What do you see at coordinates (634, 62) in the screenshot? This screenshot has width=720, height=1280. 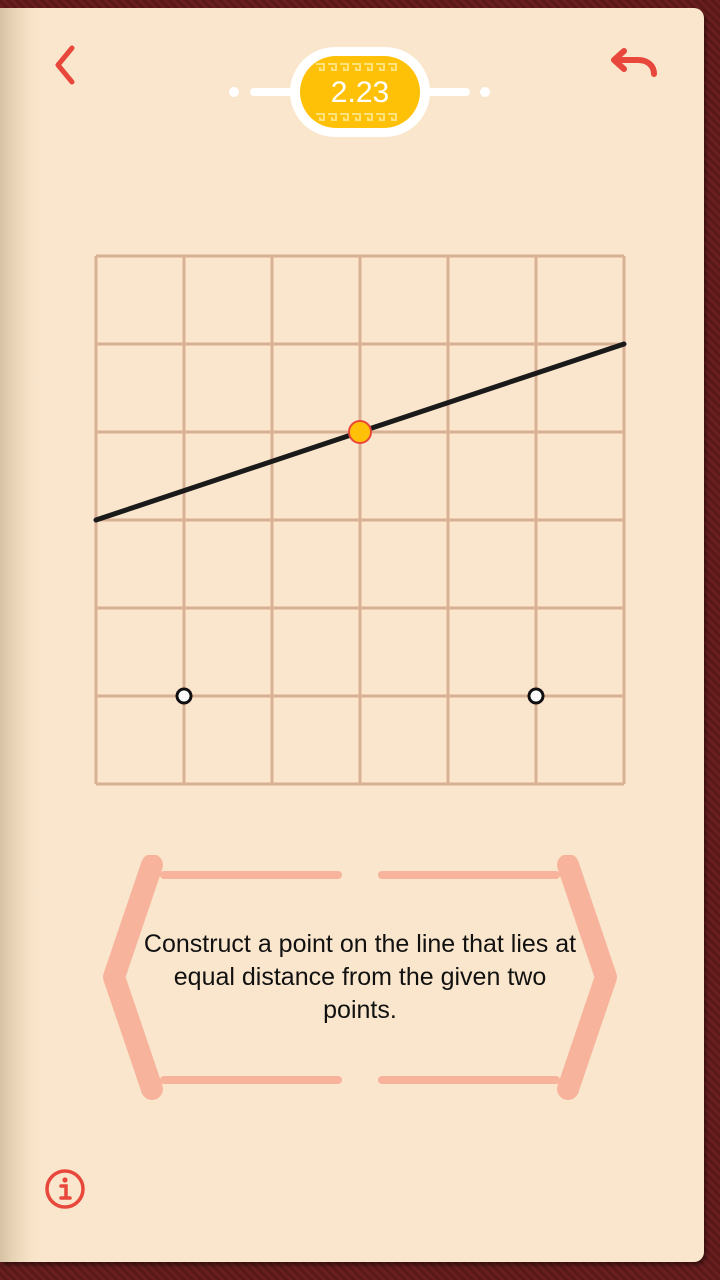 I see `undo-arrow-icon` at bounding box center [634, 62].